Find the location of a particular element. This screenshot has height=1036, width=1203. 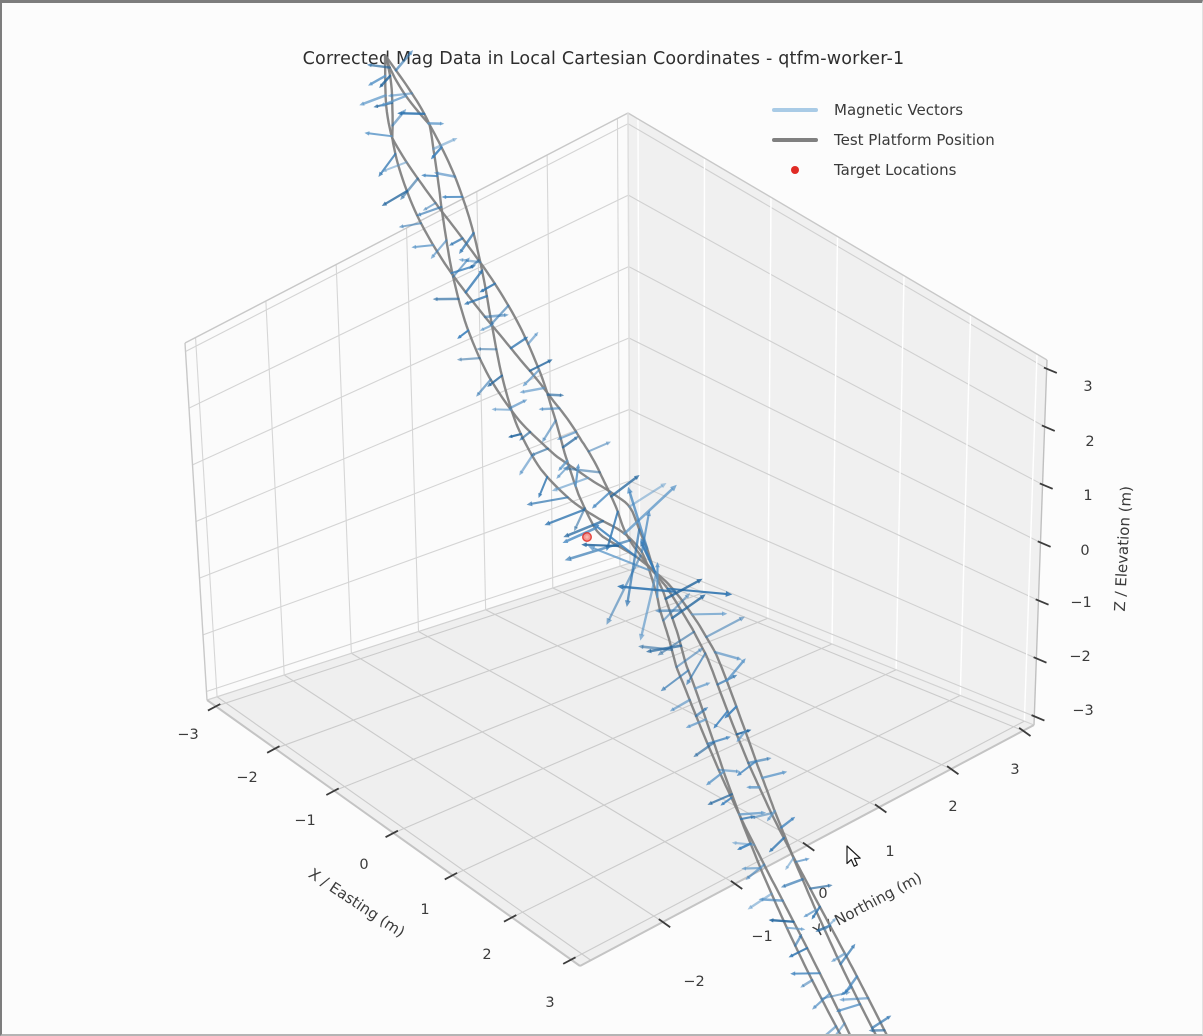

mouse-cursor is located at coordinates (853, 856).